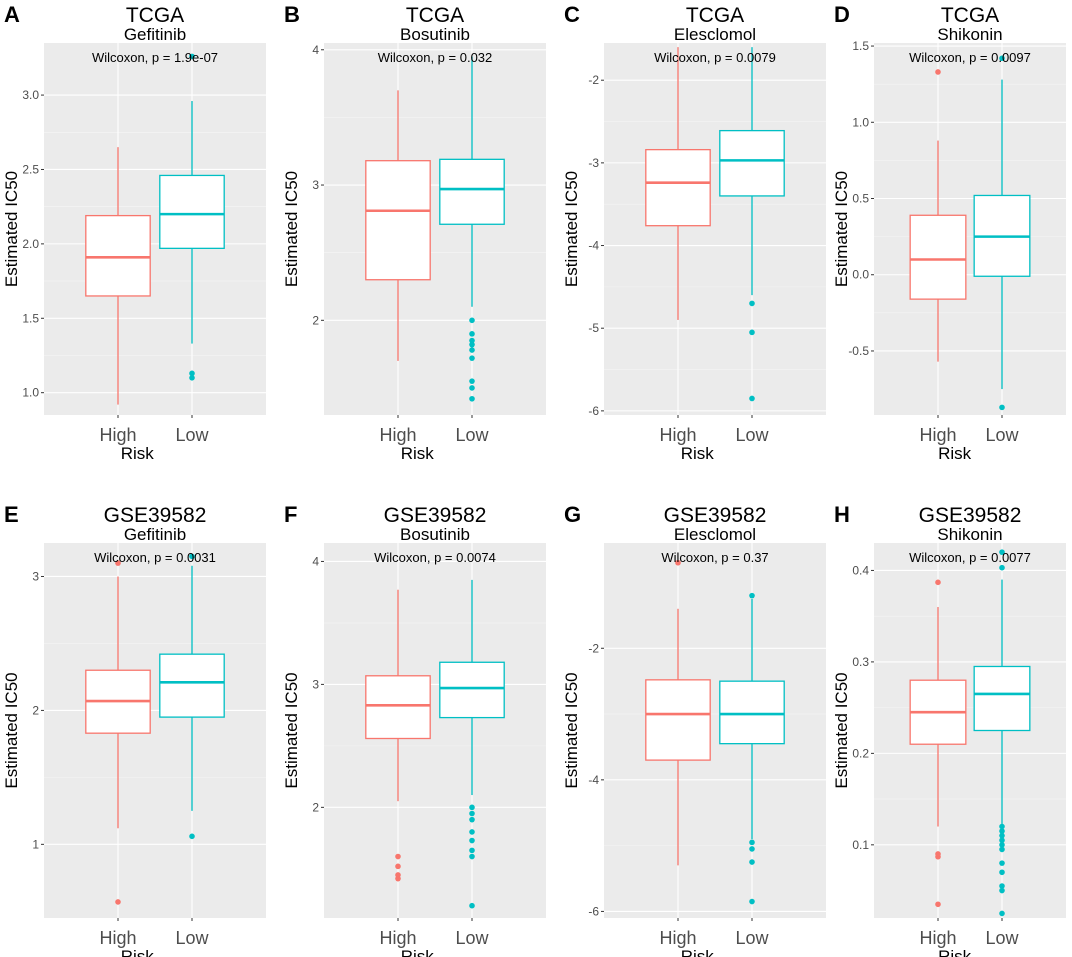 This screenshot has height=957, width=1072. Describe the element at coordinates (593, 911) in the screenshot. I see `y-tick-label: -6` at that location.